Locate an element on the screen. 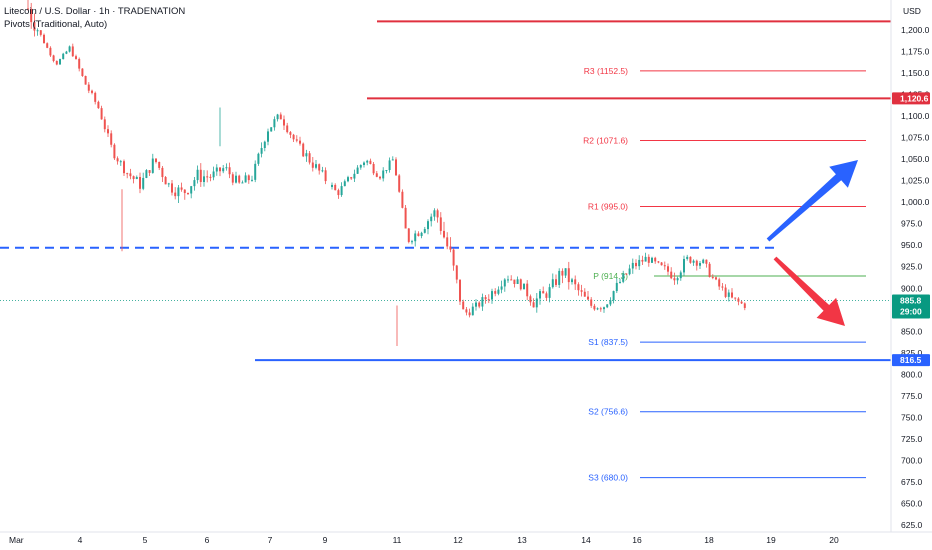 This screenshot has height=550, width=932. pivot-label-s2: S2 (756.6) is located at coordinates (608, 412).